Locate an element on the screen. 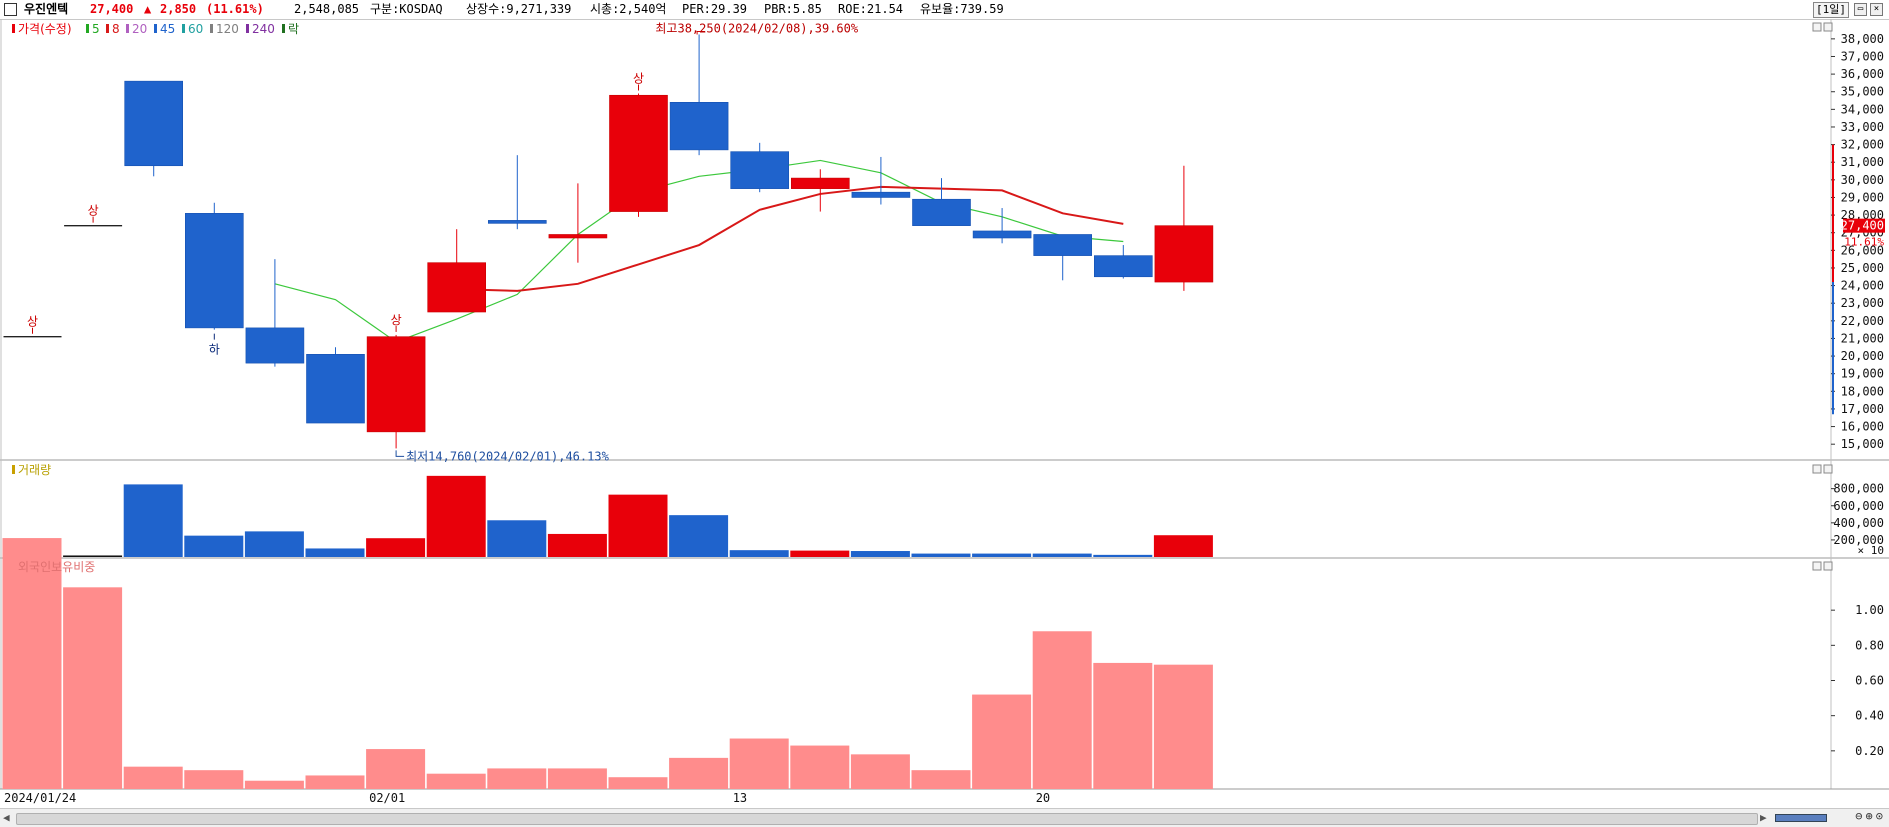  legend-ma: 8 is located at coordinates (116, 29).